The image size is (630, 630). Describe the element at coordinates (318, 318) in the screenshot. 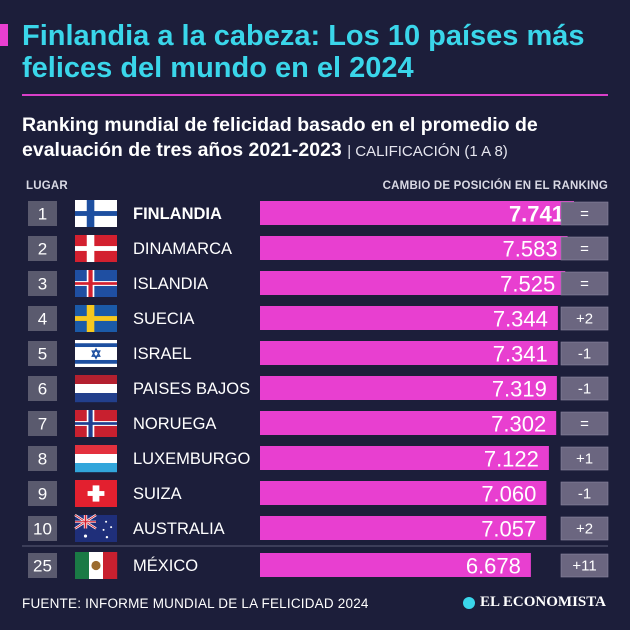

I see `ranking-row: 4 SUECIA 7.344 +2` at that location.